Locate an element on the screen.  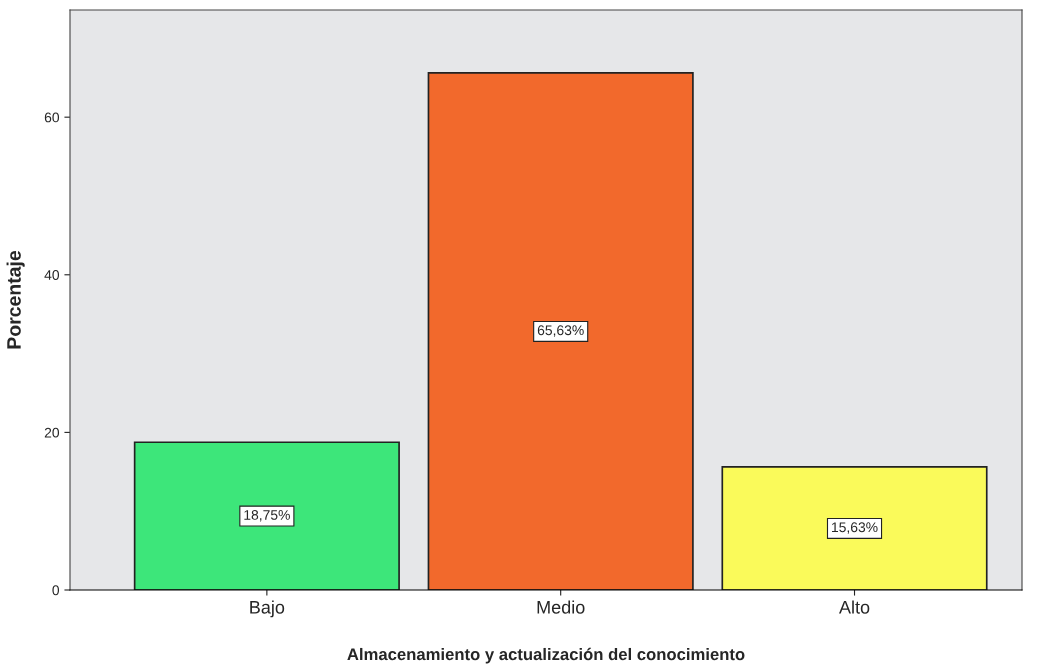
x-tick-label: Alto is located at coordinates (854, 607).